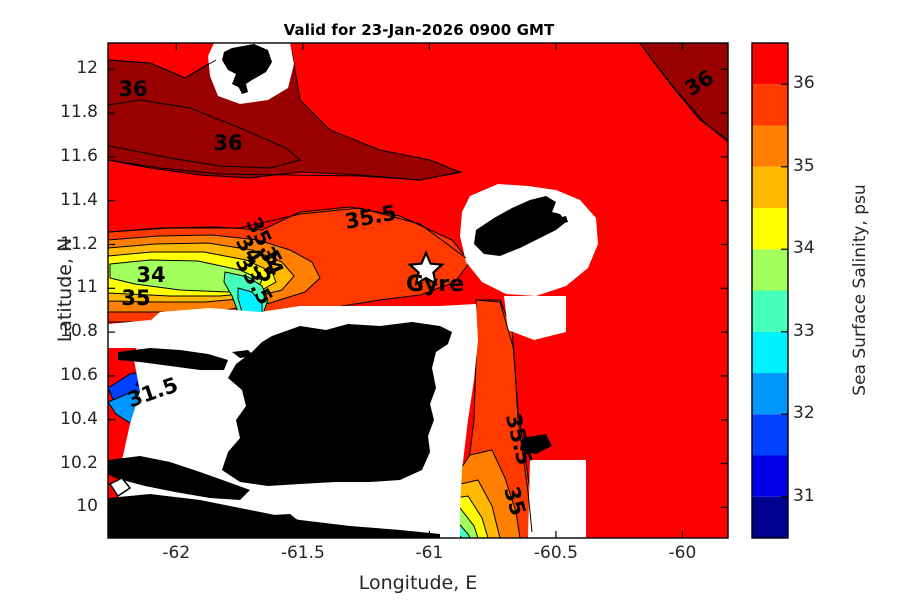 The width and height of the screenshot is (900, 600). Describe the element at coordinates (520, 226) in the screenshot. I see `land-tobago` at that location.